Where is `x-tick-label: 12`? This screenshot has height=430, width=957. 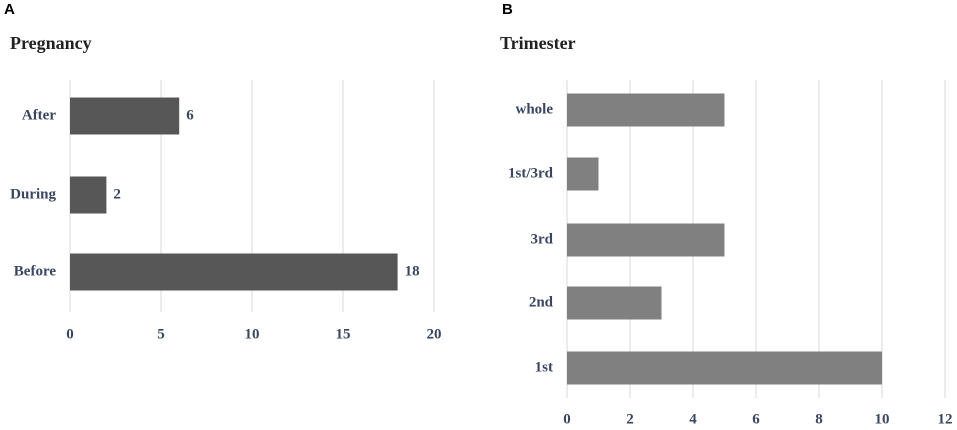
x-tick-label: 12 is located at coordinates (945, 419).